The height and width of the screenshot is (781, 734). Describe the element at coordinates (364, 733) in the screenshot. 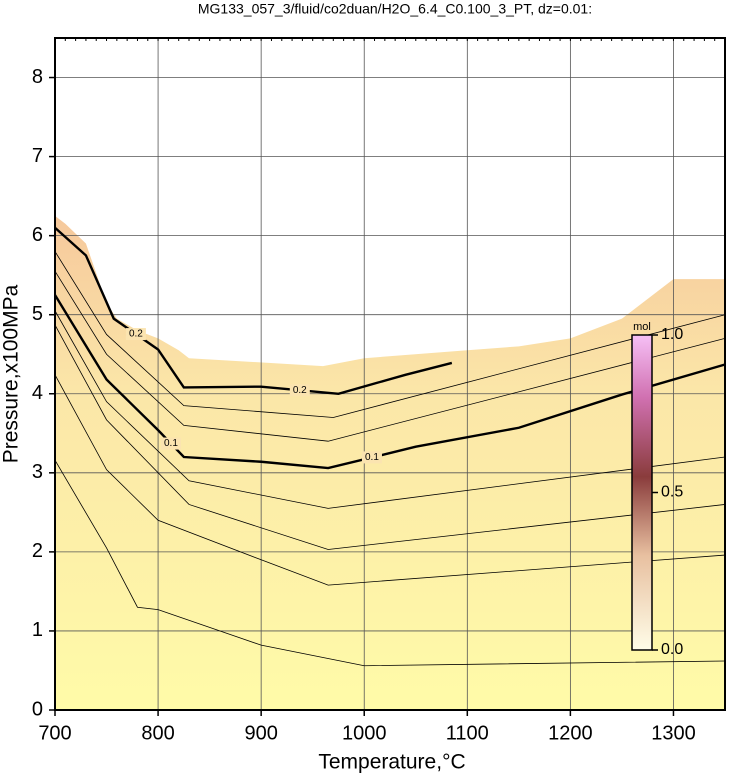

I see `x-tick-label: 1000` at that location.